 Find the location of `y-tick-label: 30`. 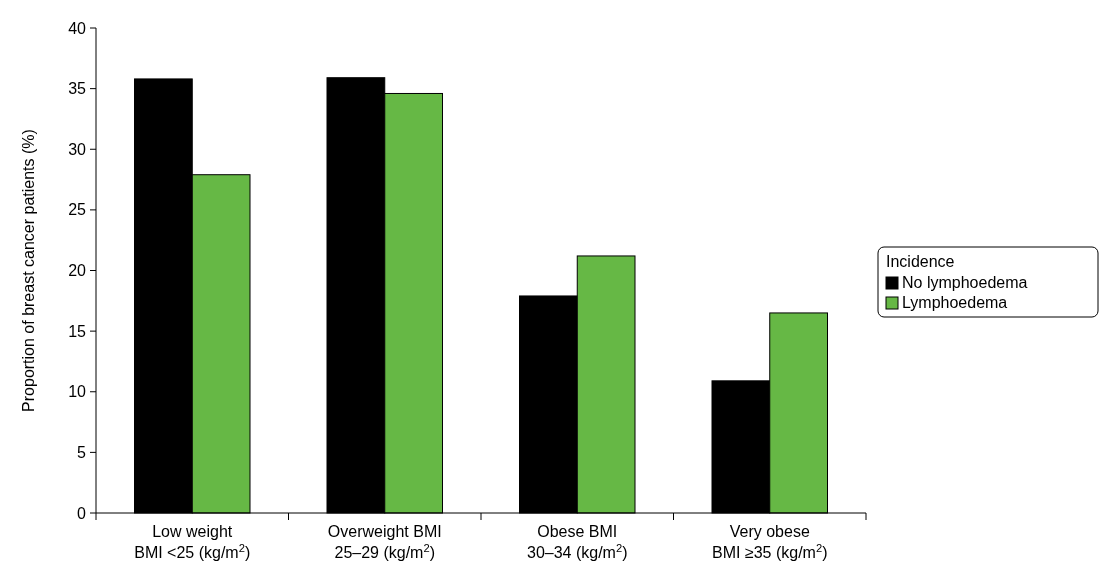

y-tick-label: 30 is located at coordinates (77, 149).